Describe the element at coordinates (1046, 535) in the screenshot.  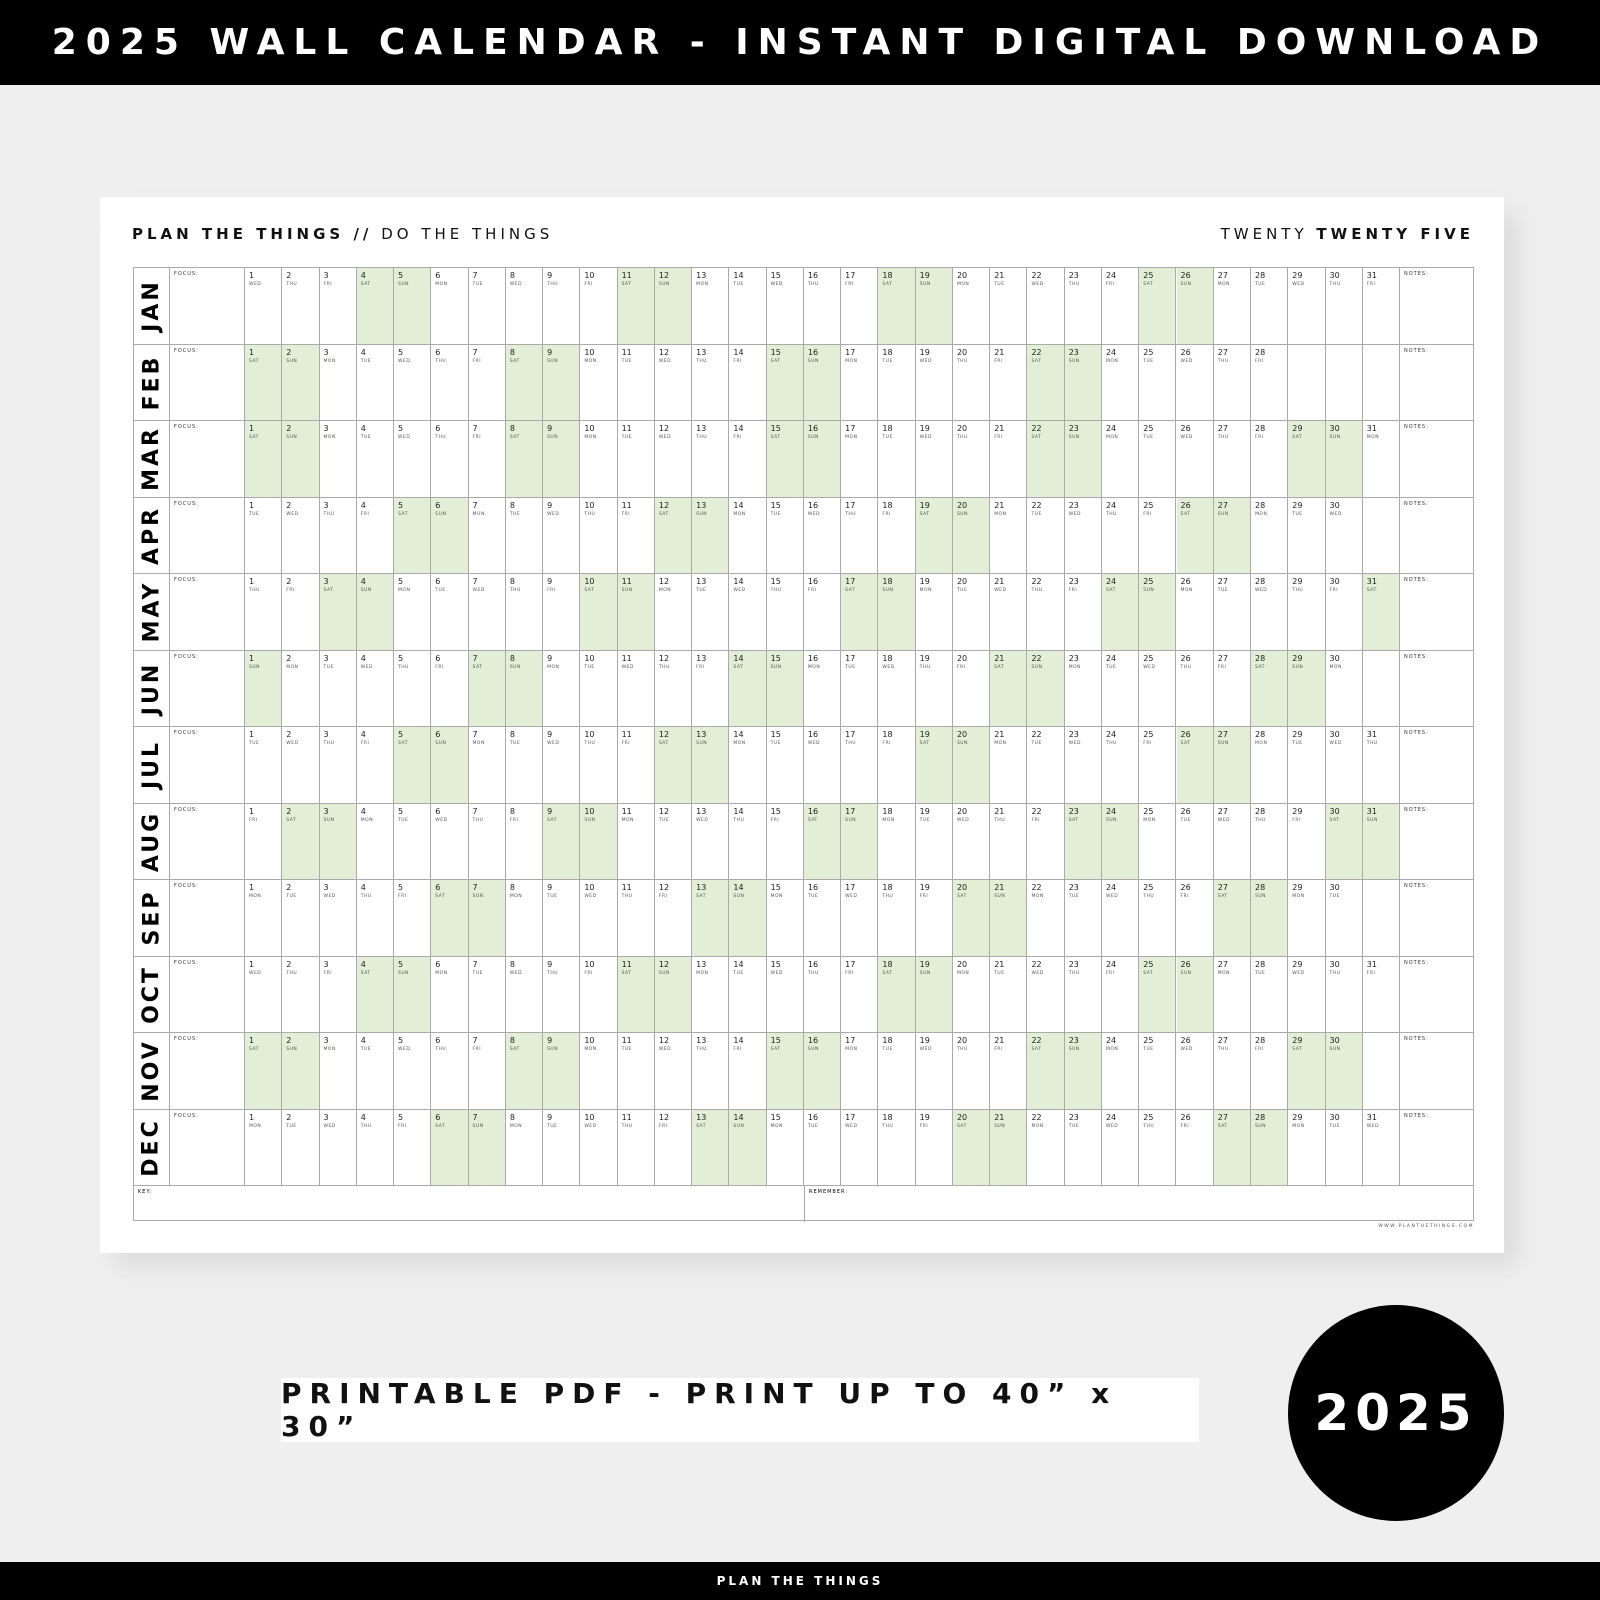
I see `day-cell: 22 TUE` at that location.